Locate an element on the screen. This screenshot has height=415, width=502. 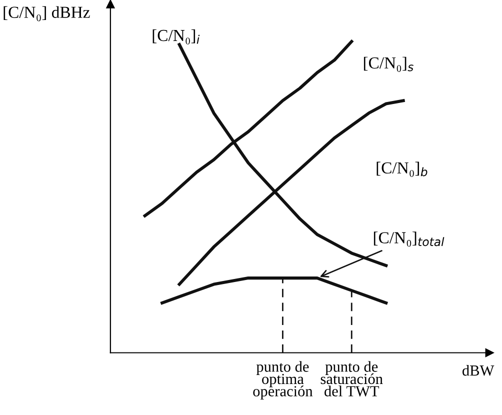
series-label: [C/N₀]$_{i}$ is located at coordinates (176, 36).